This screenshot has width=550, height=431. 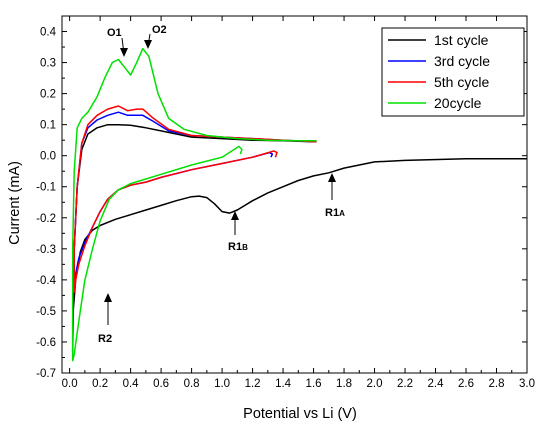 What do you see at coordinates (222, 384) in the screenshot?
I see `x-tick-label: 1.0` at bounding box center [222, 384].